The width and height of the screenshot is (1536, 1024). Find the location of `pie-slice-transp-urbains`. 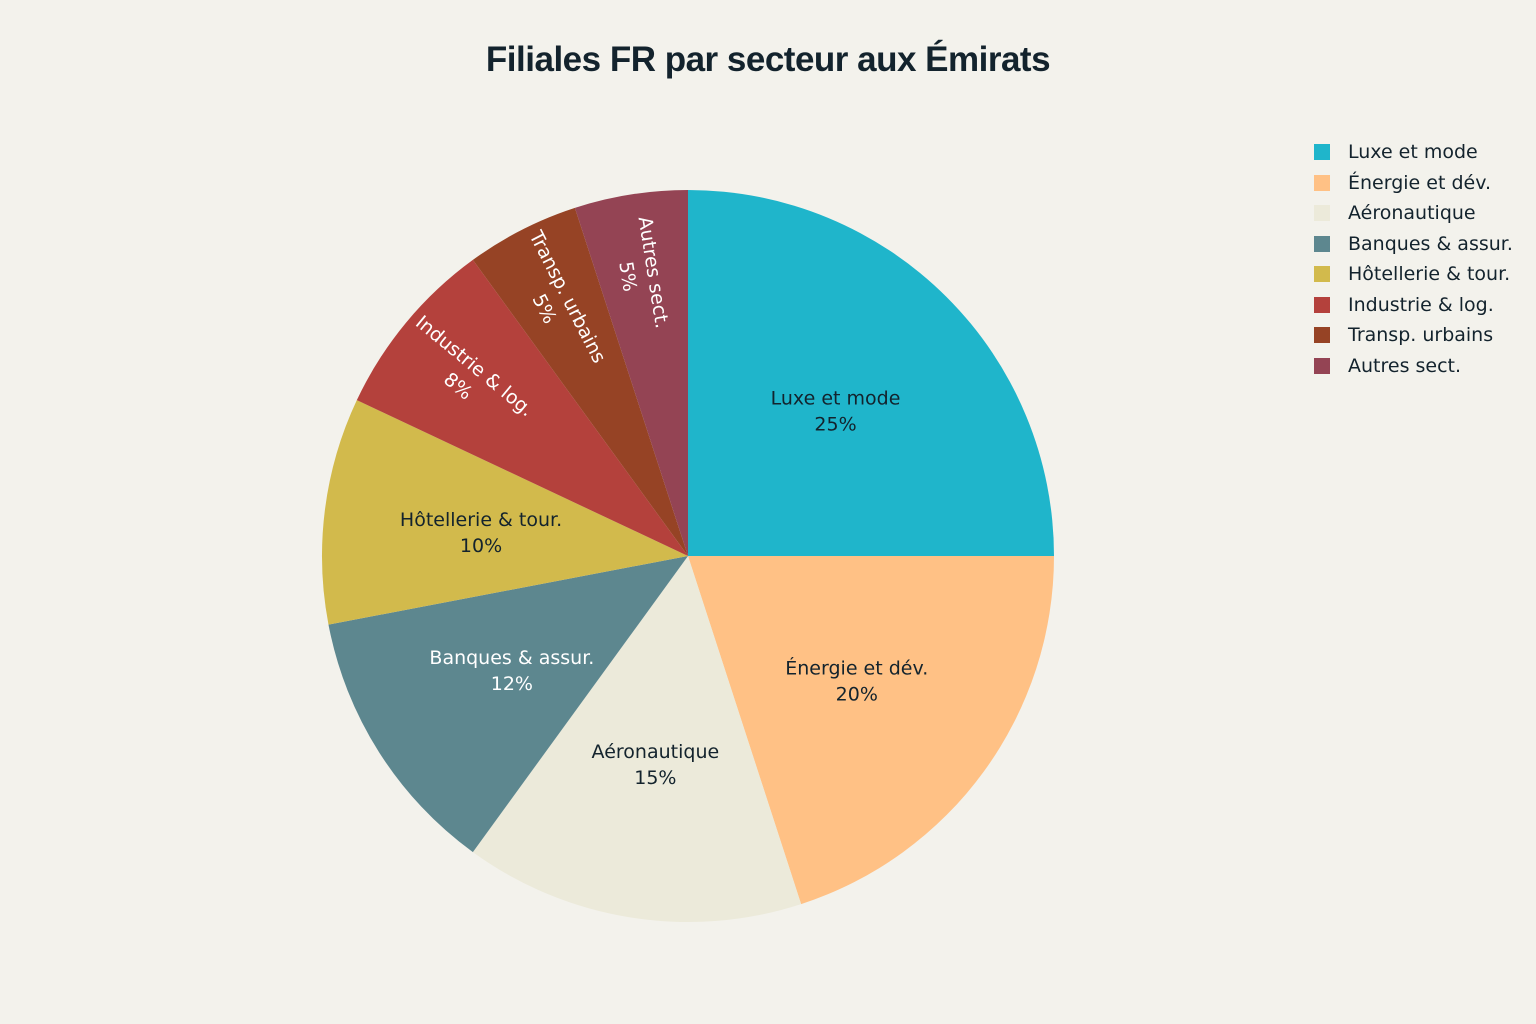

pie-slice-transp-urbains is located at coordinates (580, 381).